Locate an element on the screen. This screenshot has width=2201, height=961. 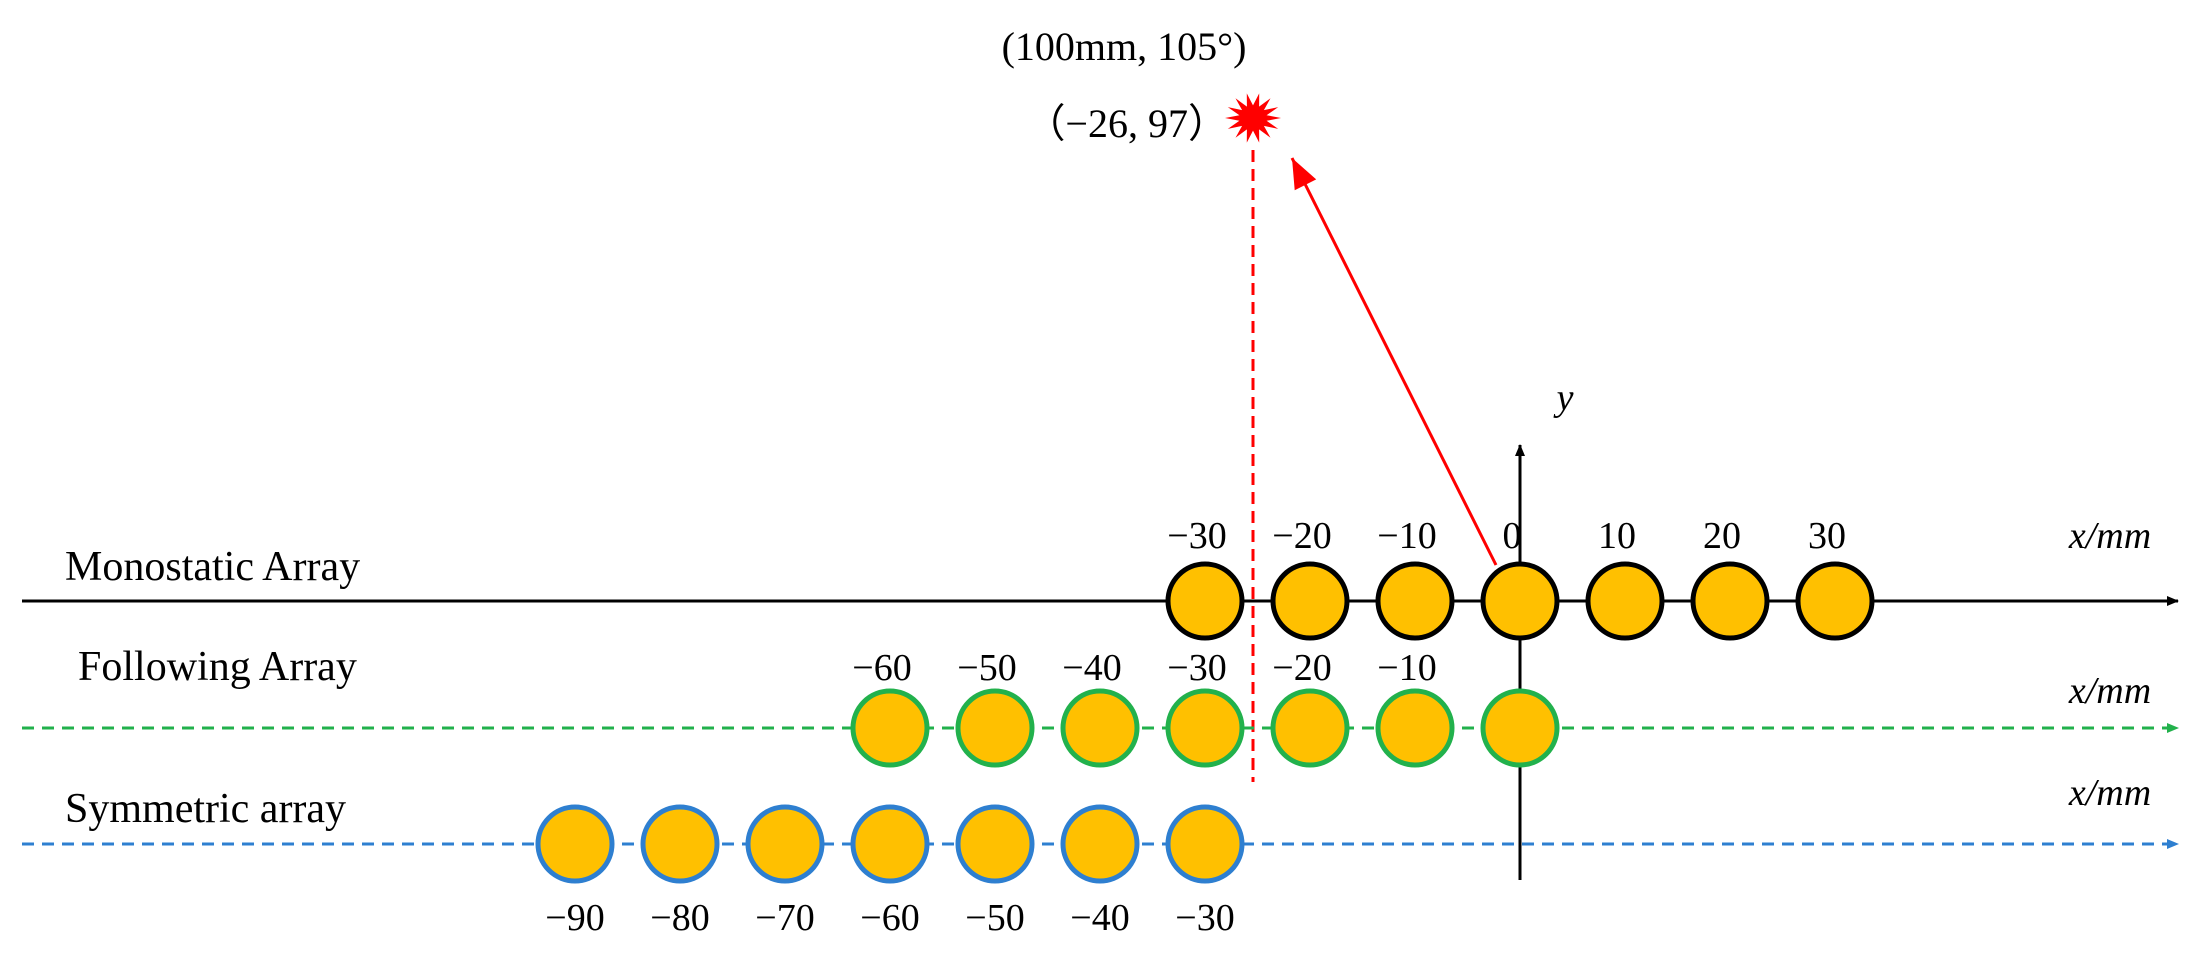
monostatic-tick-label: −20 is located at coordinates (1301, 536).